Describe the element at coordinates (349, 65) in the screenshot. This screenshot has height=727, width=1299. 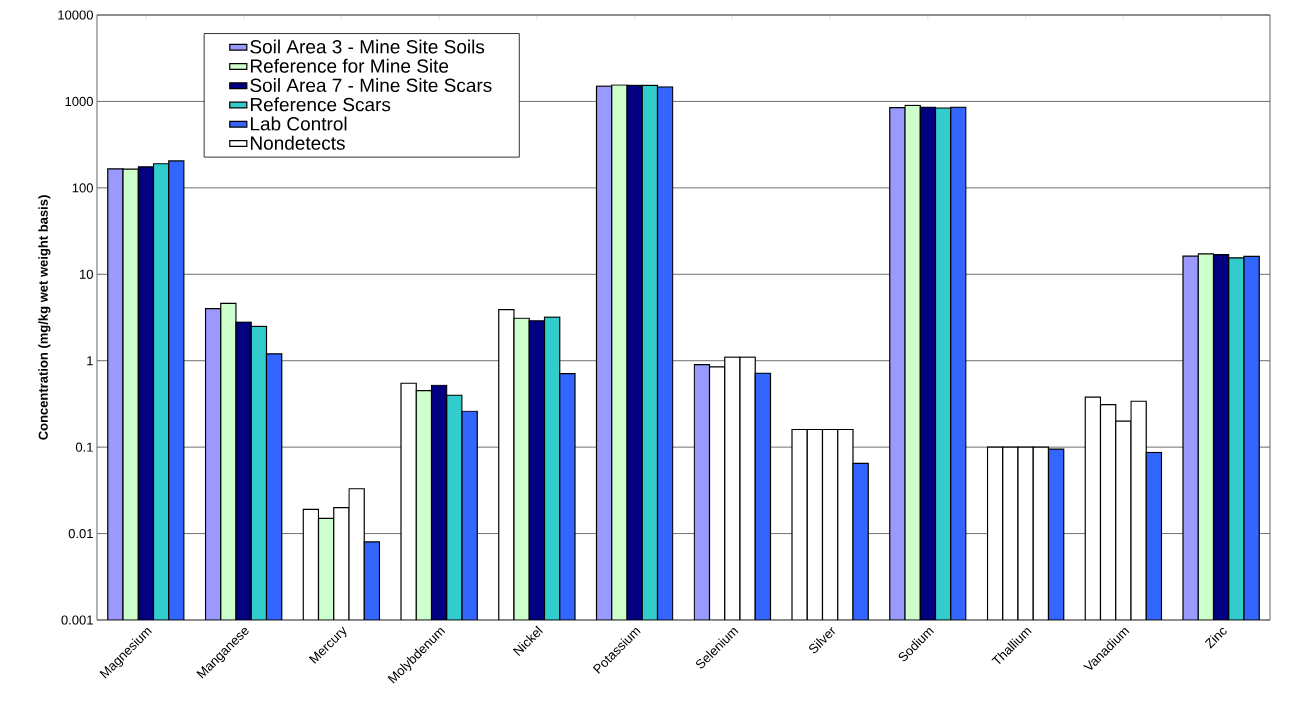
I see `legend-label: Reference for Mine Site` at that location.